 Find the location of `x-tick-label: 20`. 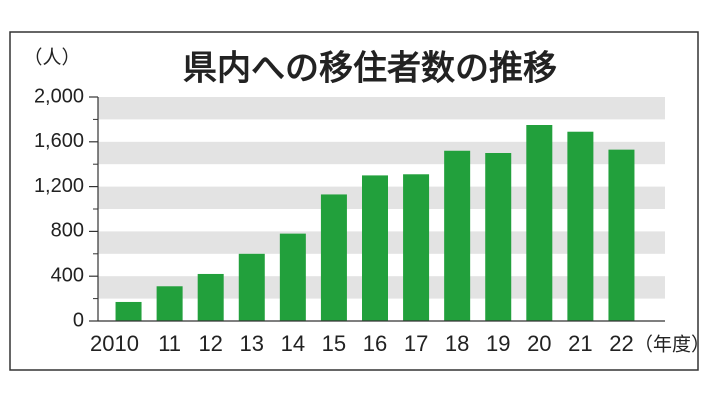

x-tick-label: 20 is located at coordinates (539, 343).